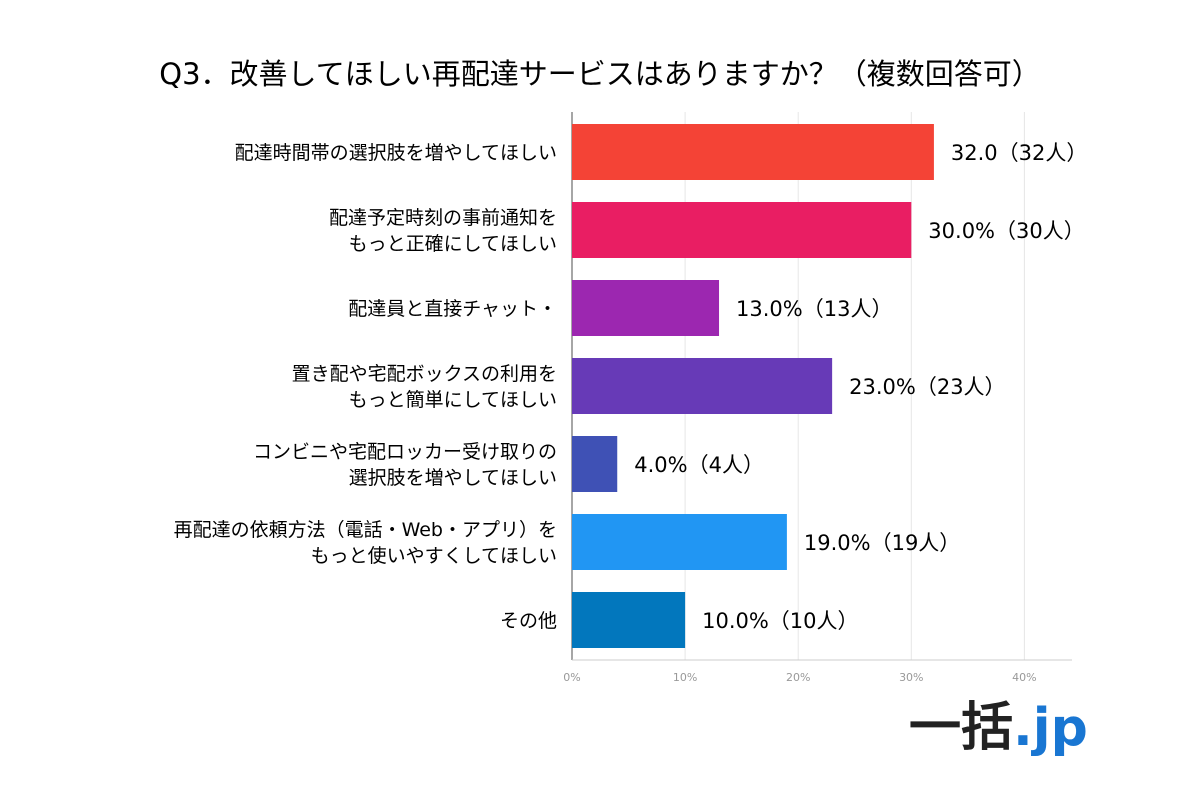 This screenshot has width=1200, height=800. What do you see at coordinates (599, 74) in the screenshot?
I see `chart-title: Q3．改善してほしい再配達サービスはありますか？（複数回答可）` at bounding box center [599, 74].